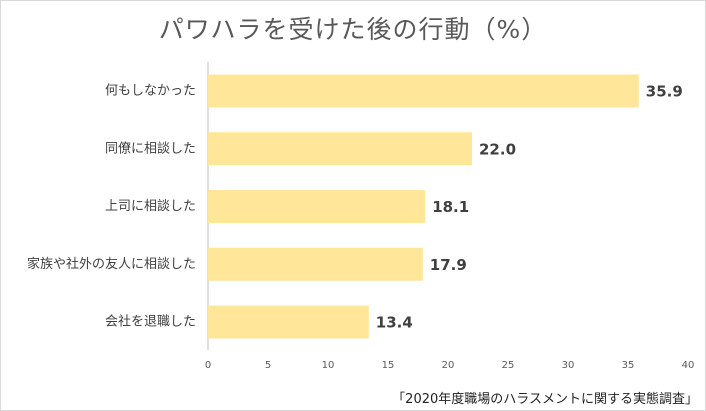 The width and height of the screenshot is (706, 411). I want to click on x-tick-label-5: 25, so click(508, 365).